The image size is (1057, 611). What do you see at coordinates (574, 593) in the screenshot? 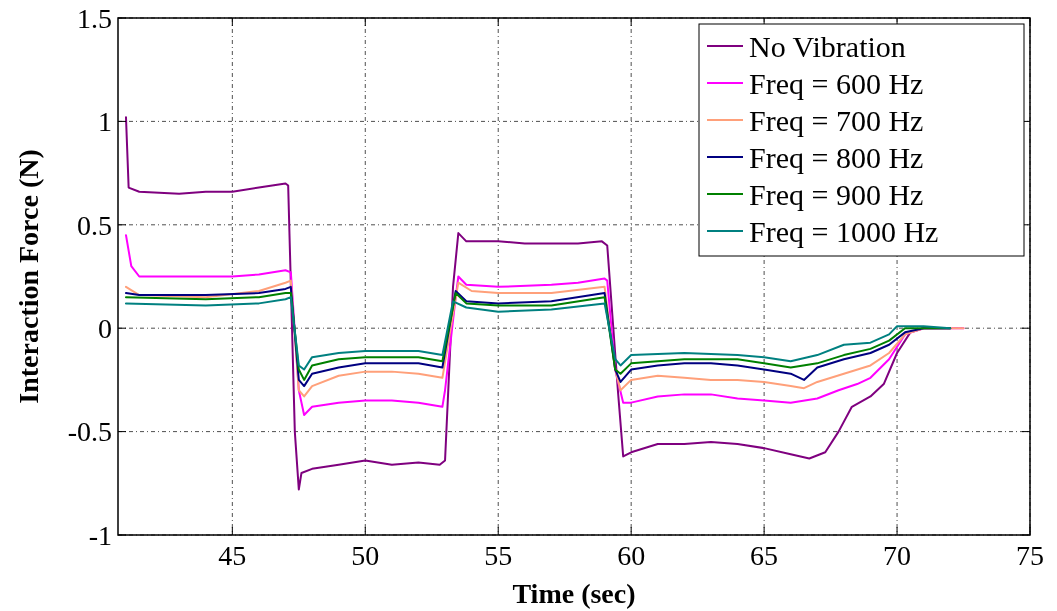
I see `x-axis-title: Time (sec)` at bounding box center [574, 593].